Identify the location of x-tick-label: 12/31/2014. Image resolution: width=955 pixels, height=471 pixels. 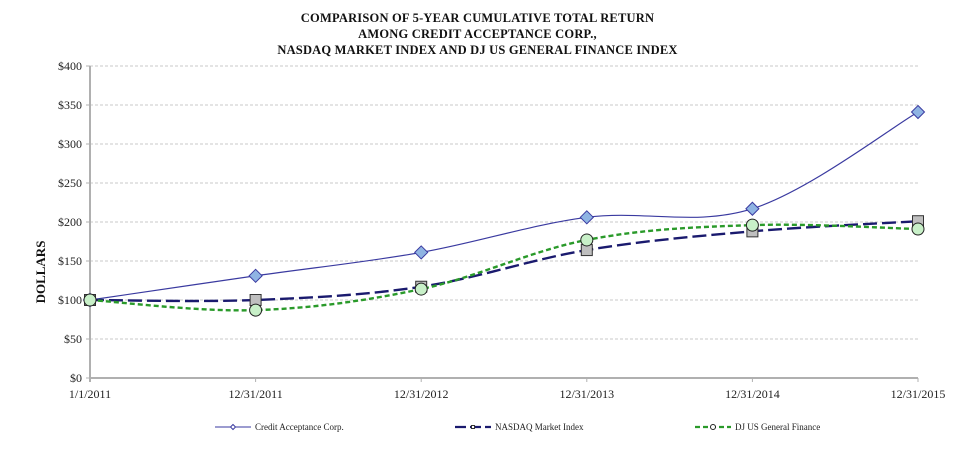
(752, 394).